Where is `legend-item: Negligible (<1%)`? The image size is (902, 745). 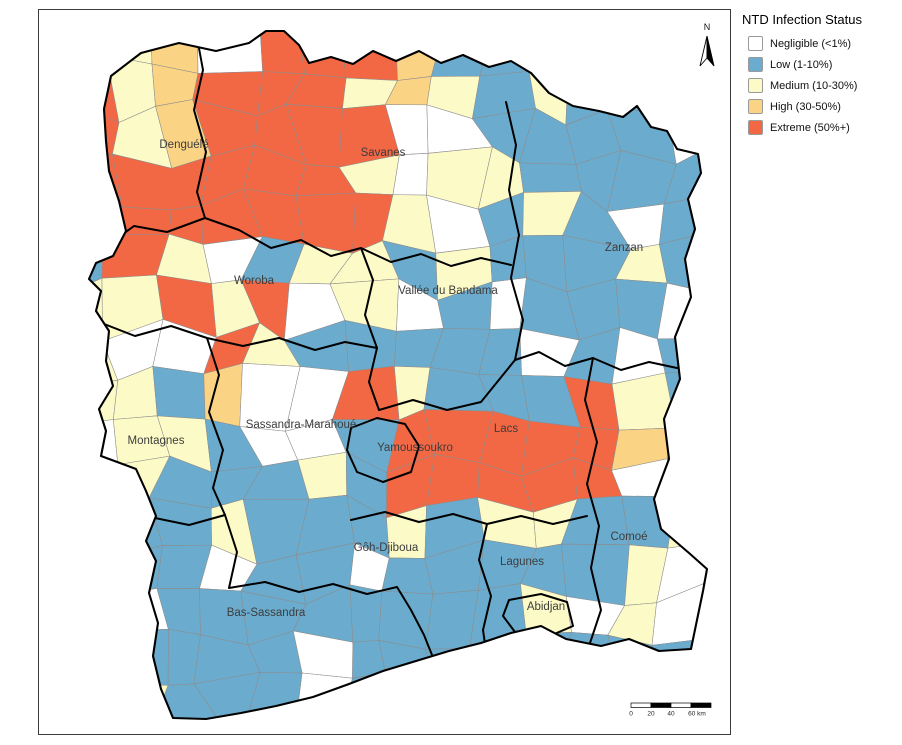 legend-item: Negligible (<1%) is located at coordinates (824, 43).